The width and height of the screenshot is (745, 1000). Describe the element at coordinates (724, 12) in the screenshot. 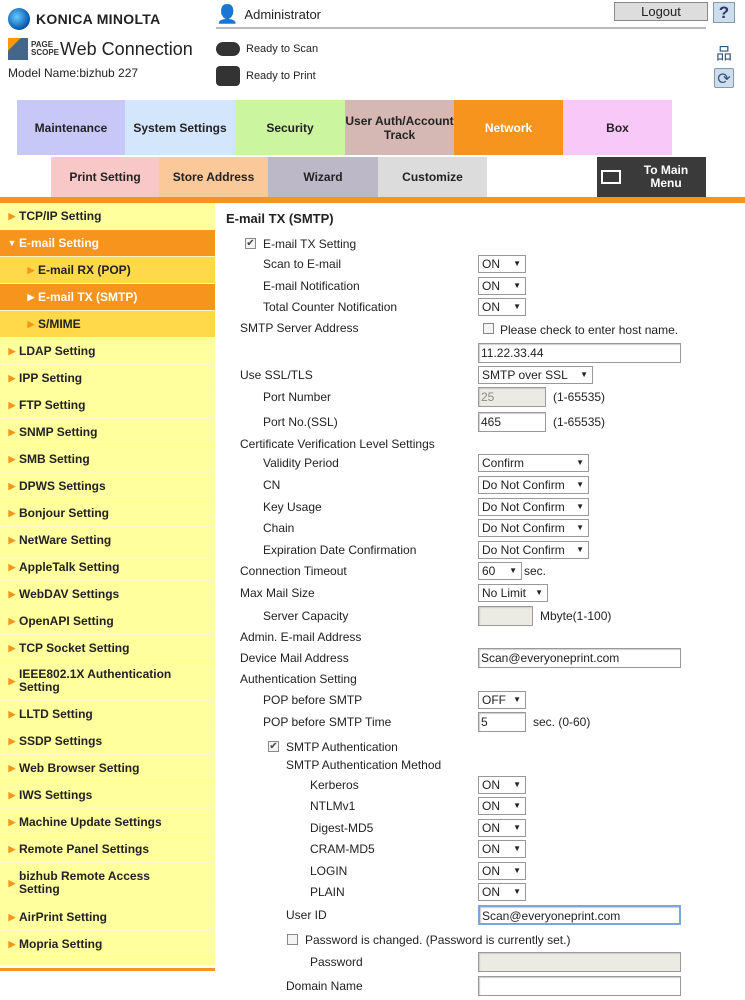

I see `help-button: ?` at that location.